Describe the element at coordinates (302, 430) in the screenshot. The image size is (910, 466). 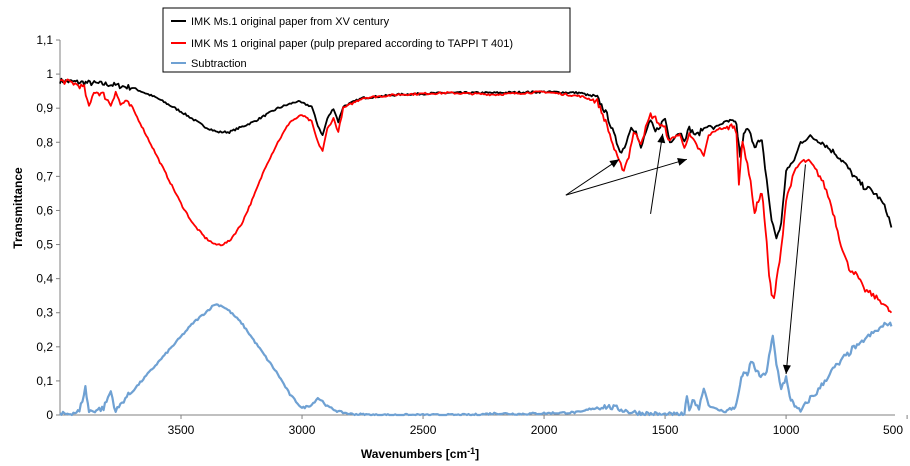
I see `x-tick-label: 3000` at that location.